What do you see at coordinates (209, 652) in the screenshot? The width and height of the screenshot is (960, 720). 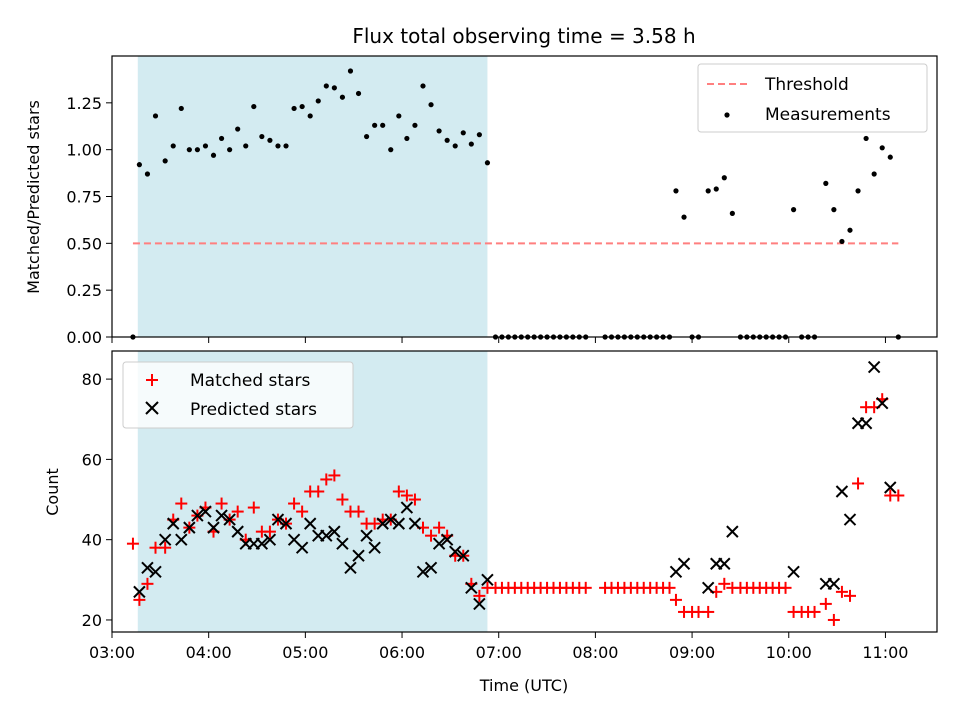 I see `x-tick-label: 04:00` at bounding box center [209, 652].